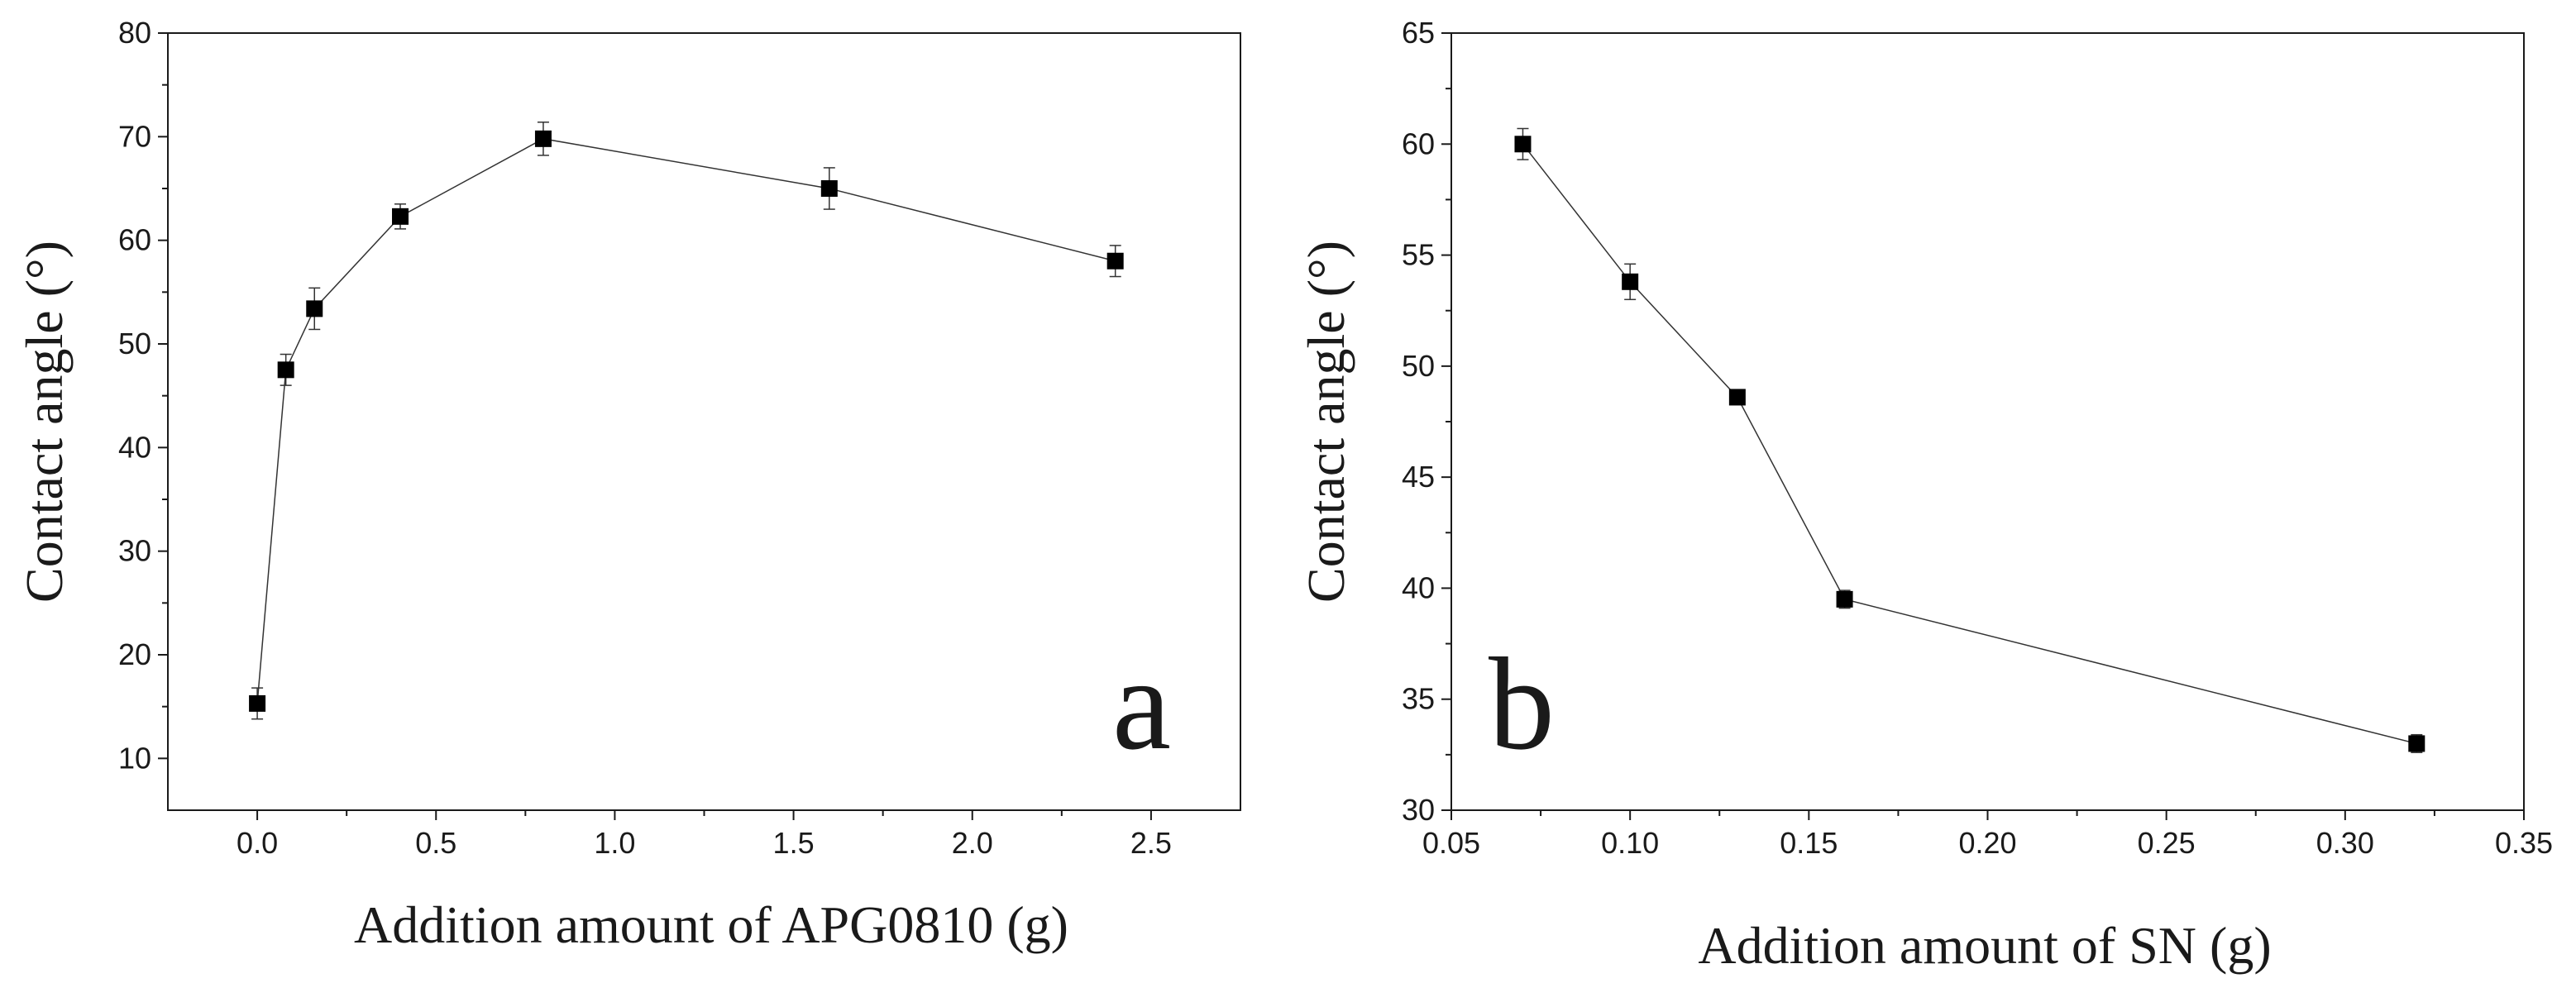 The height and width of the screenshot is (983, 2576). Describe the element at coordinates (1451, 843) in the screenshot. I see `x-tick-label: 0.05` at that location.